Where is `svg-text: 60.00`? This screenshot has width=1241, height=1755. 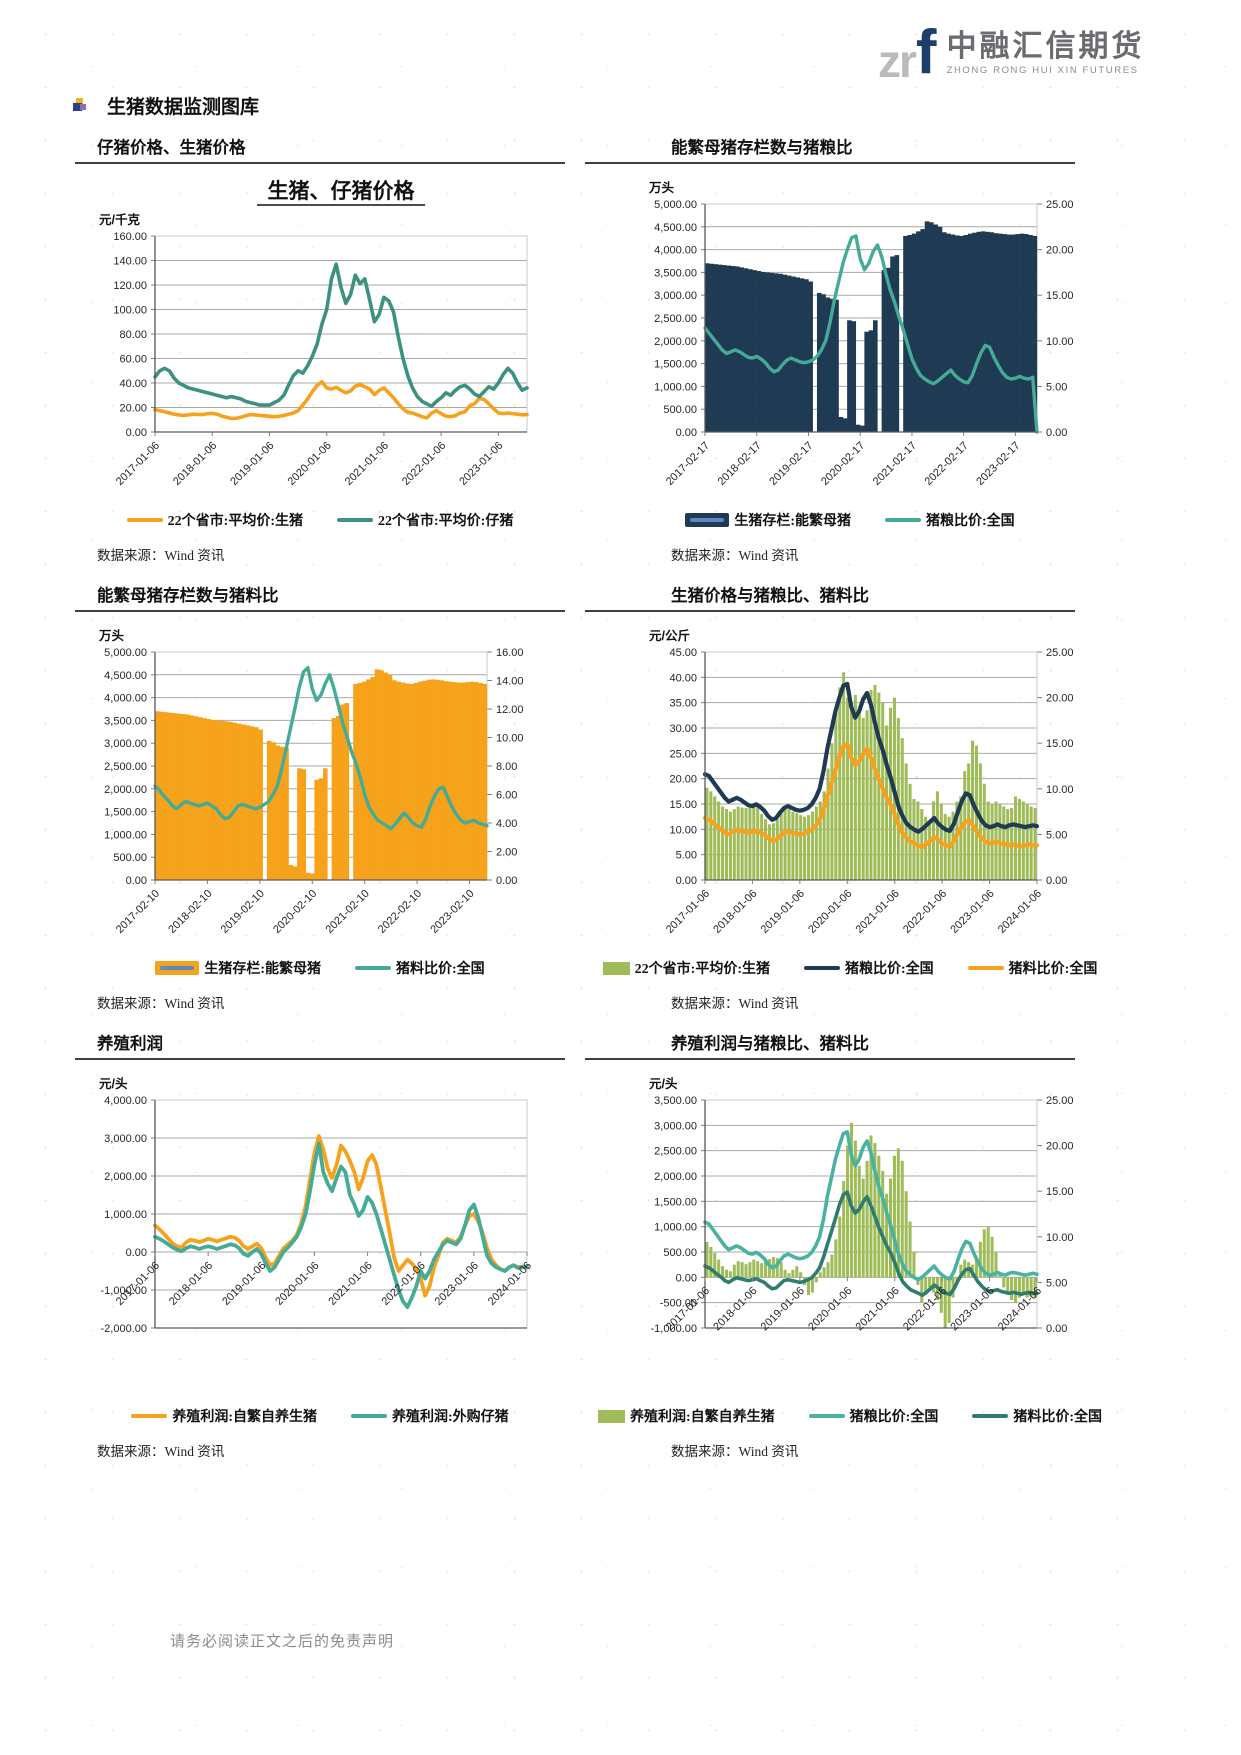 svg-text: 60.00 is located at coordinates (133, 360).